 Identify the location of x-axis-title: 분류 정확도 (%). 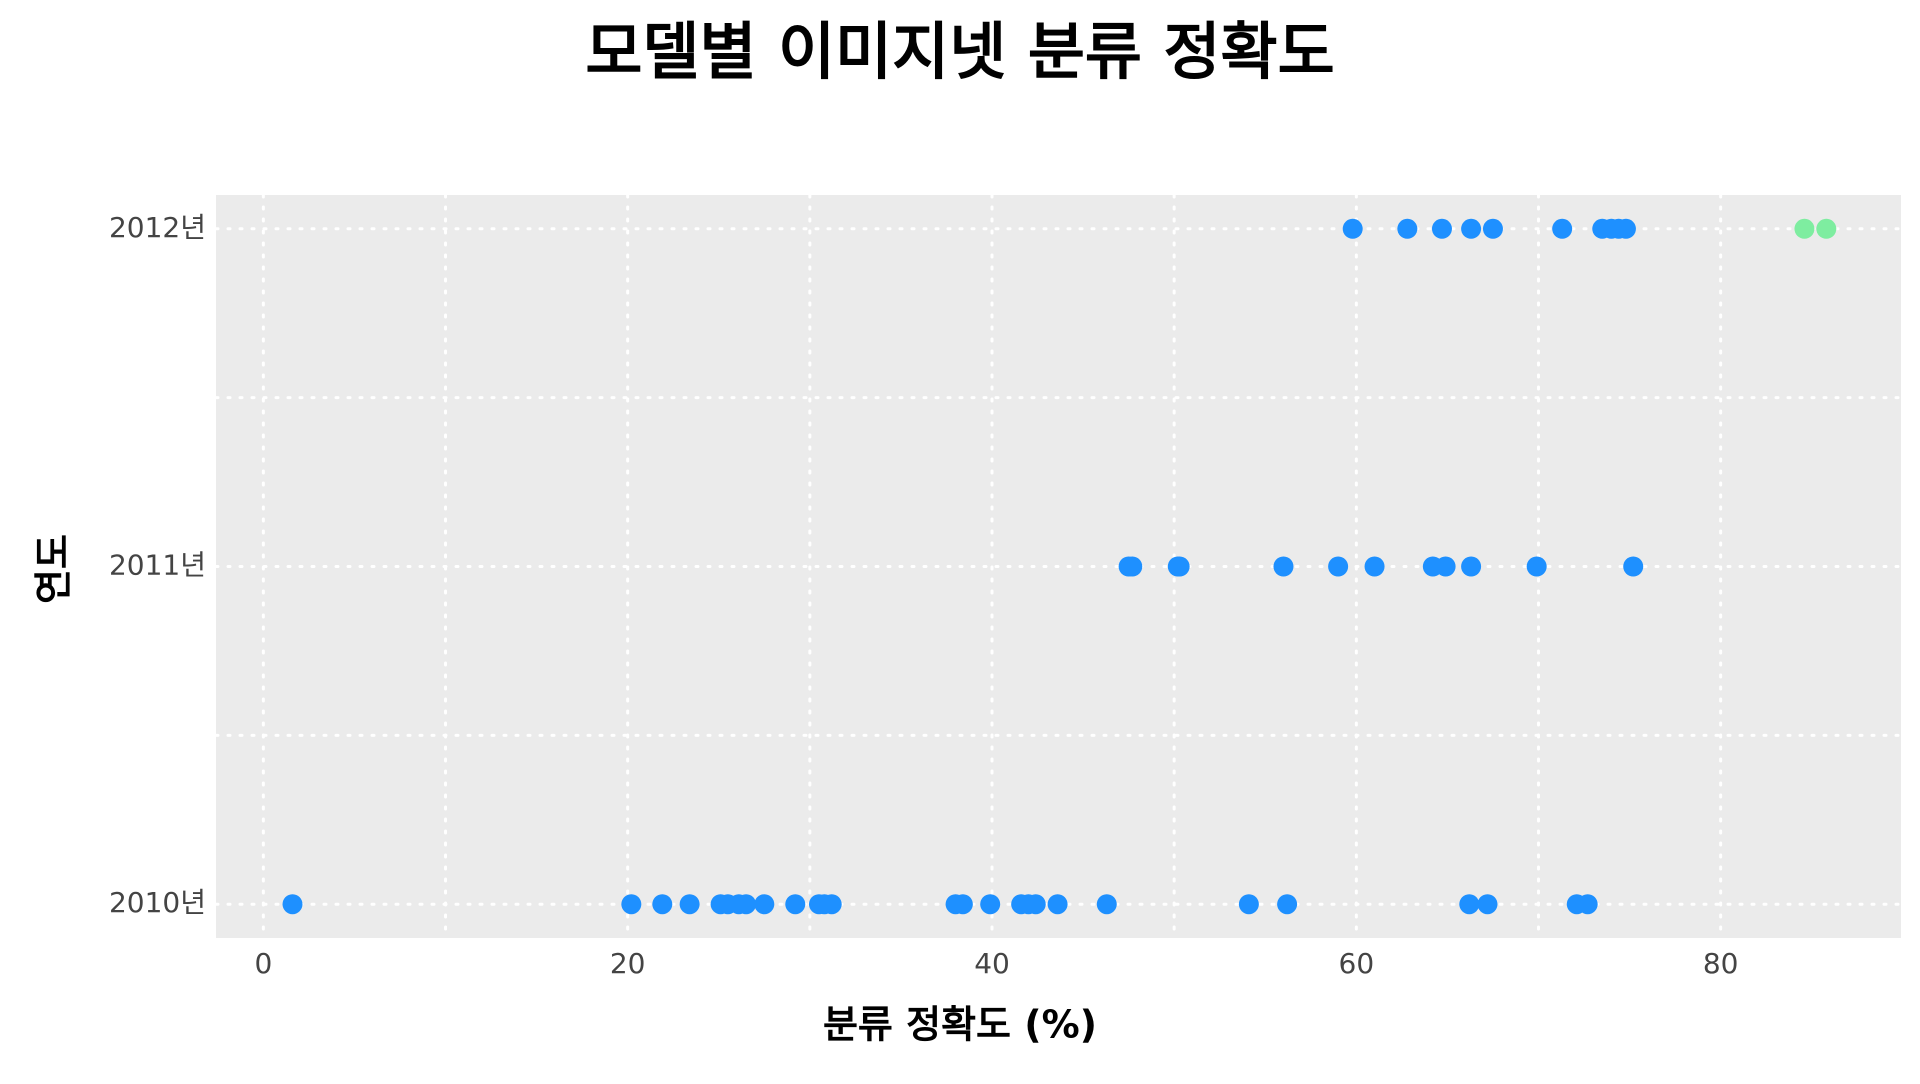
(960, 1025).